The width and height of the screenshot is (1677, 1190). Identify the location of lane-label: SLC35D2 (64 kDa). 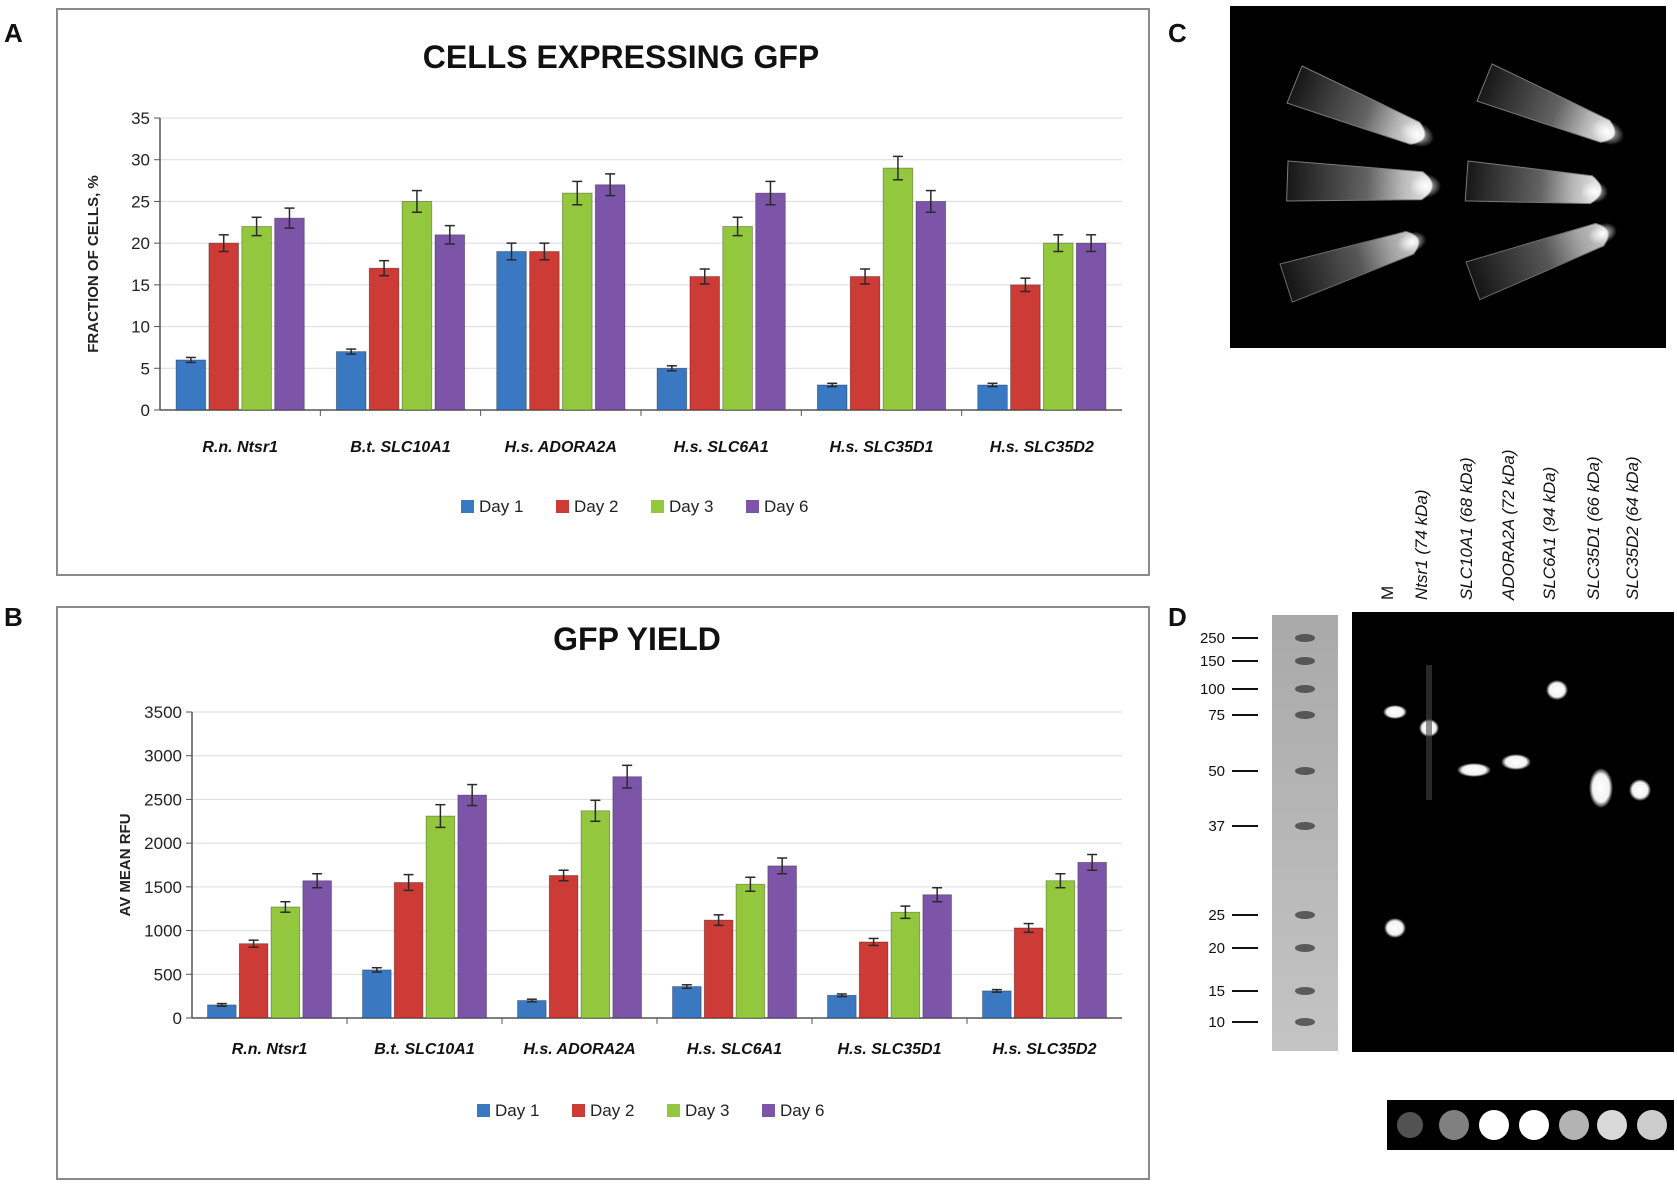
(1632, 528).